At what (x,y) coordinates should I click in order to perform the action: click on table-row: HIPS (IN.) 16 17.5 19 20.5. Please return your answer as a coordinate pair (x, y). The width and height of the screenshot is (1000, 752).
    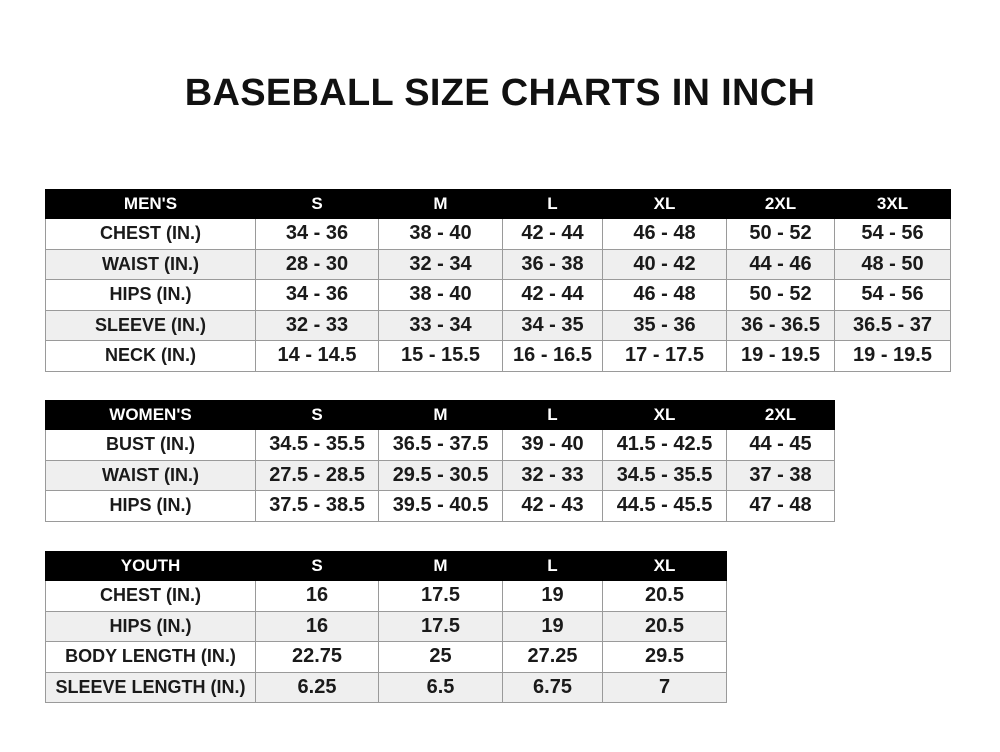
    Looking at the image, I should click on (386, 626).